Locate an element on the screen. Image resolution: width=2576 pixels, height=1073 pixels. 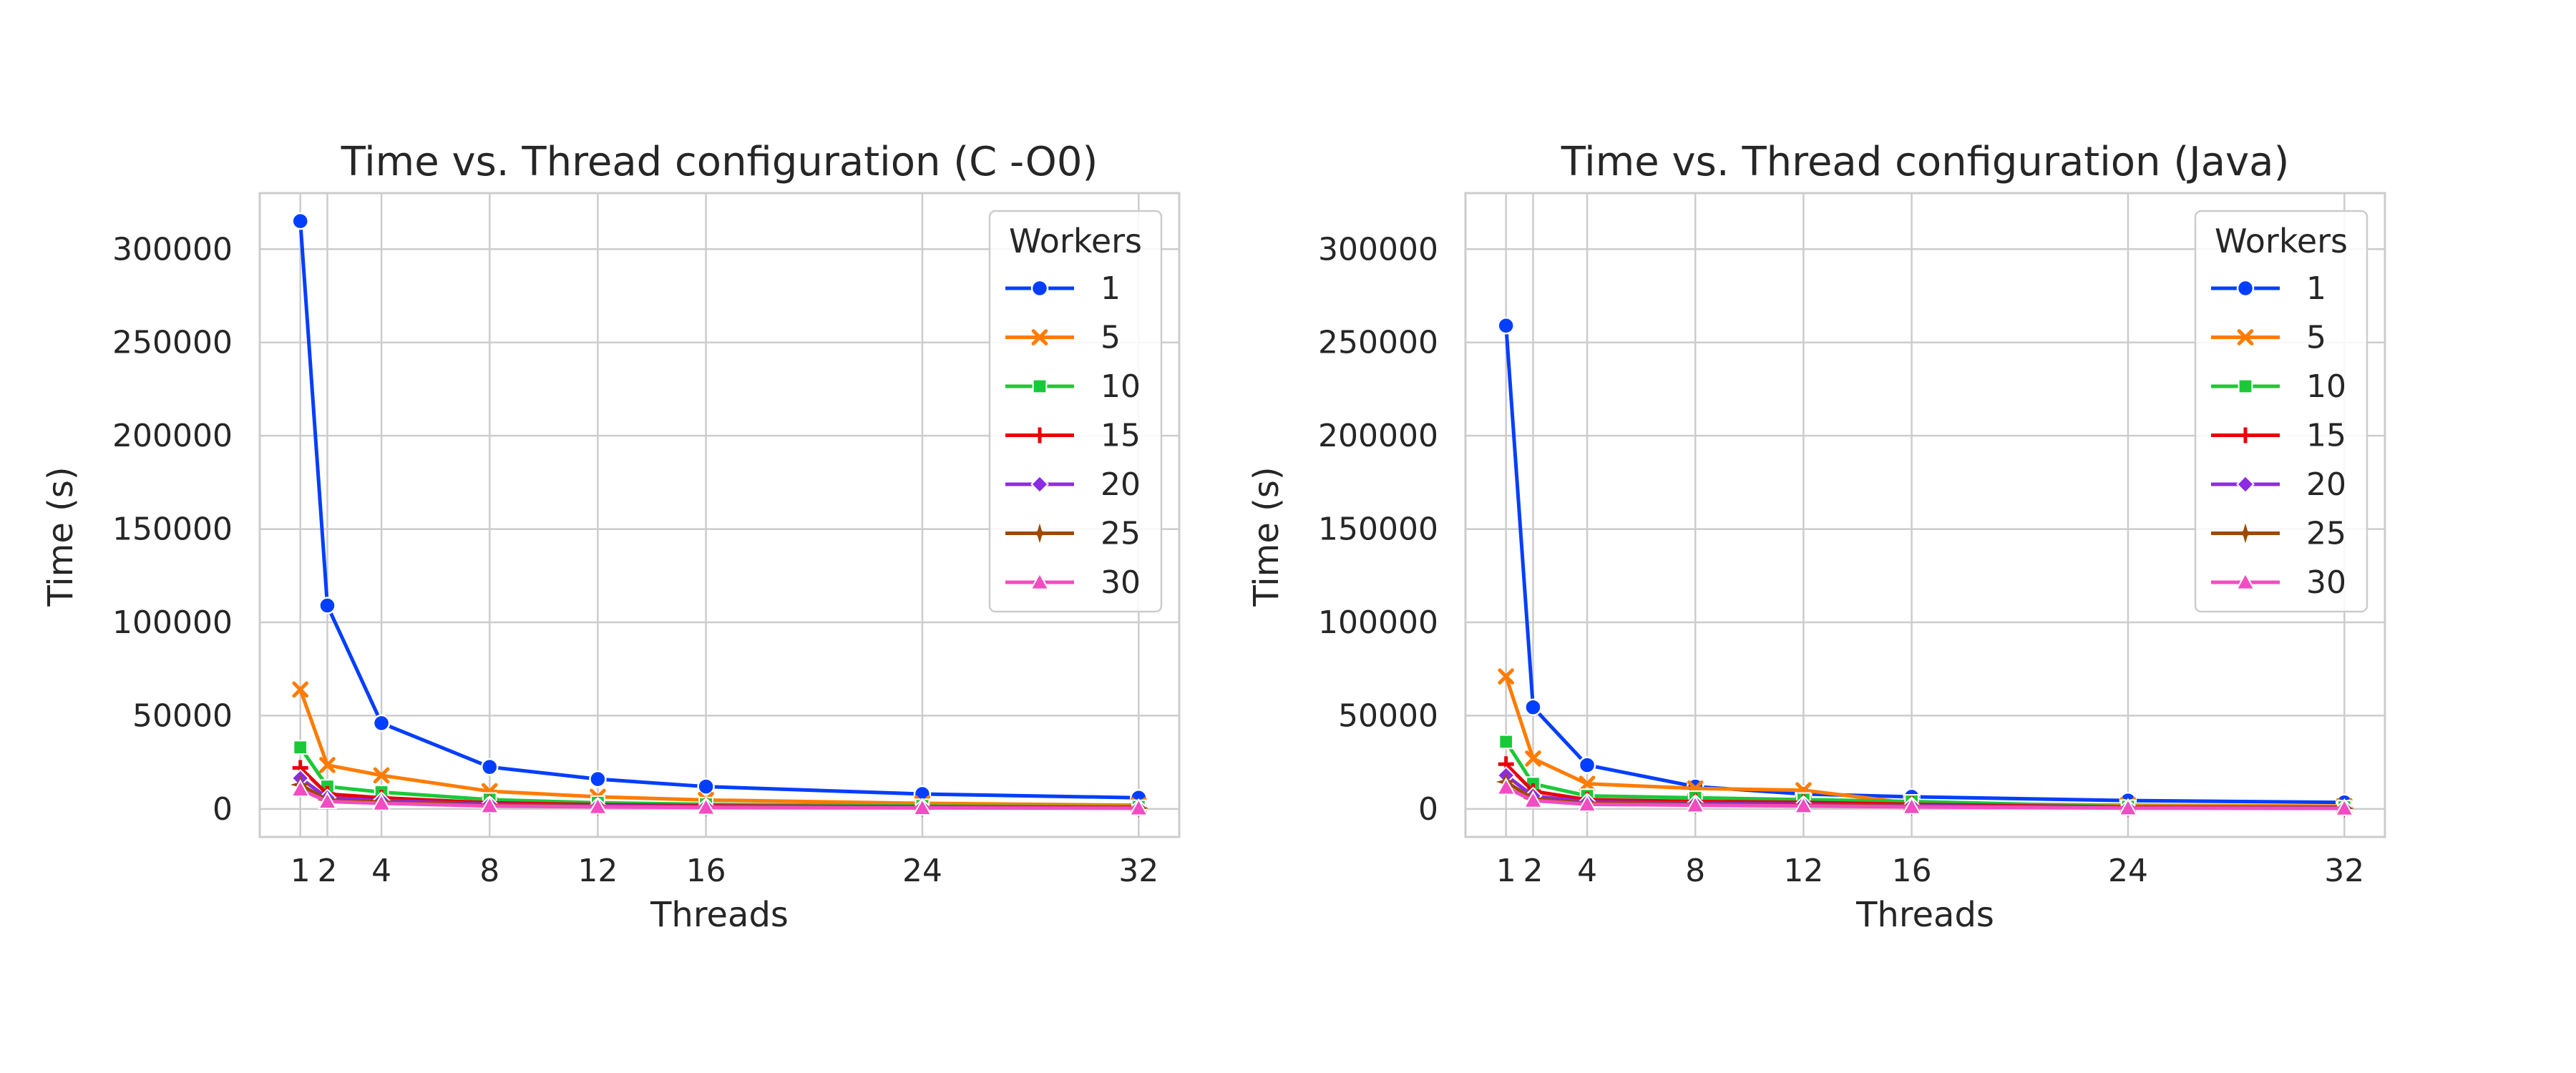
x-tick-label: 24 is located at coordinates (922, 871).